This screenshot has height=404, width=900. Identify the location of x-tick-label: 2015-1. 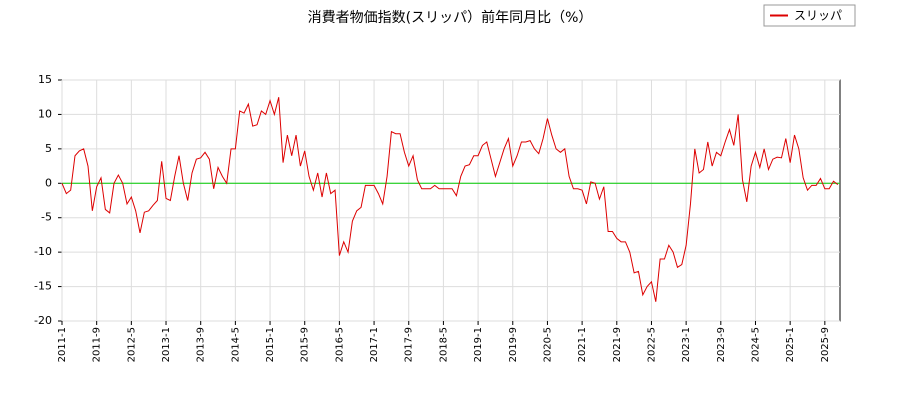
(270, 344).